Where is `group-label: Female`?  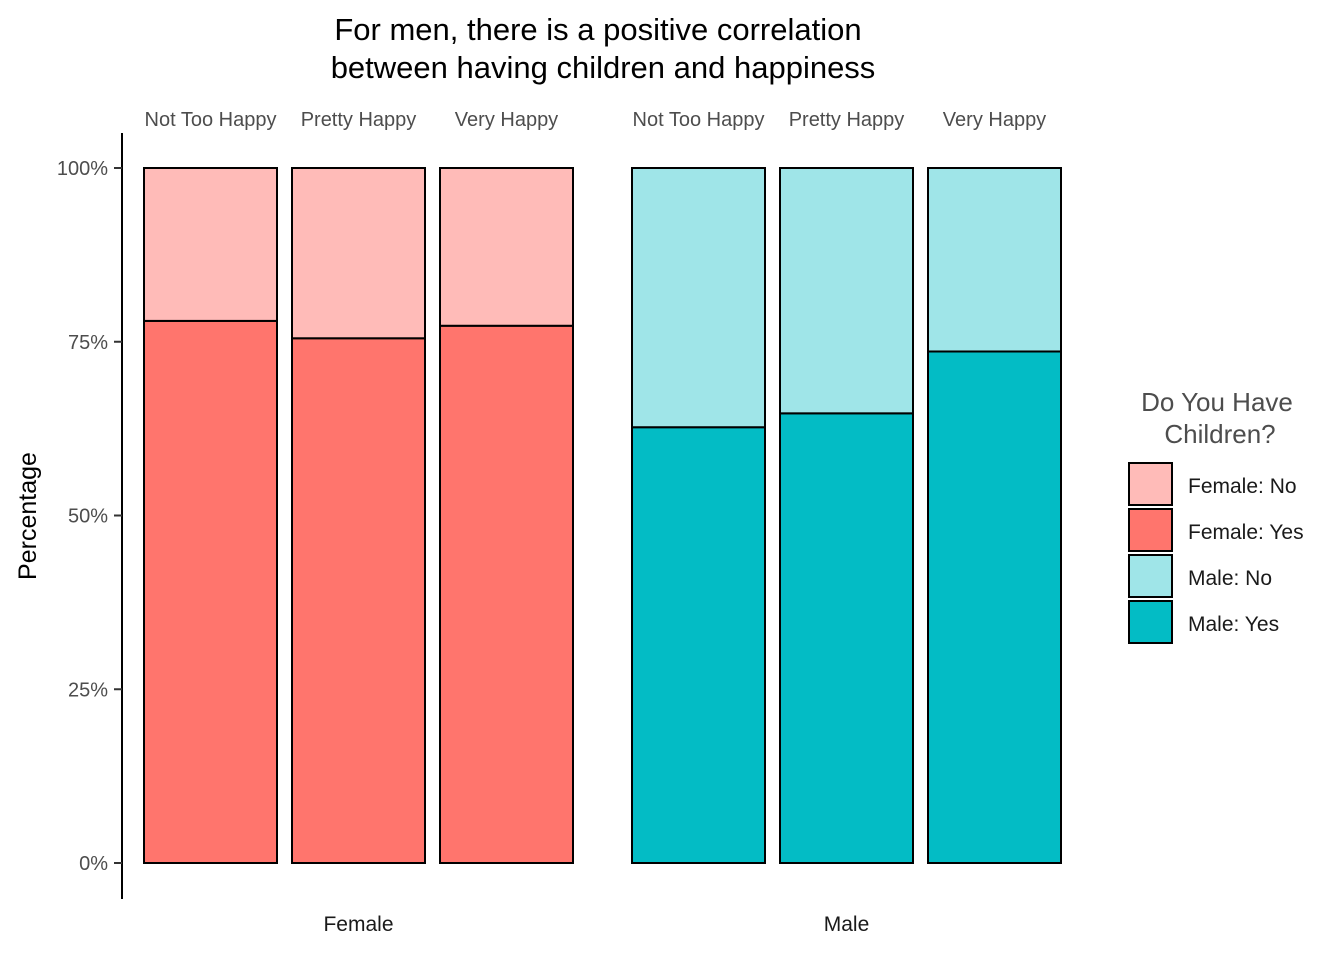
group-label: Female is located at coordinates (358, 924).